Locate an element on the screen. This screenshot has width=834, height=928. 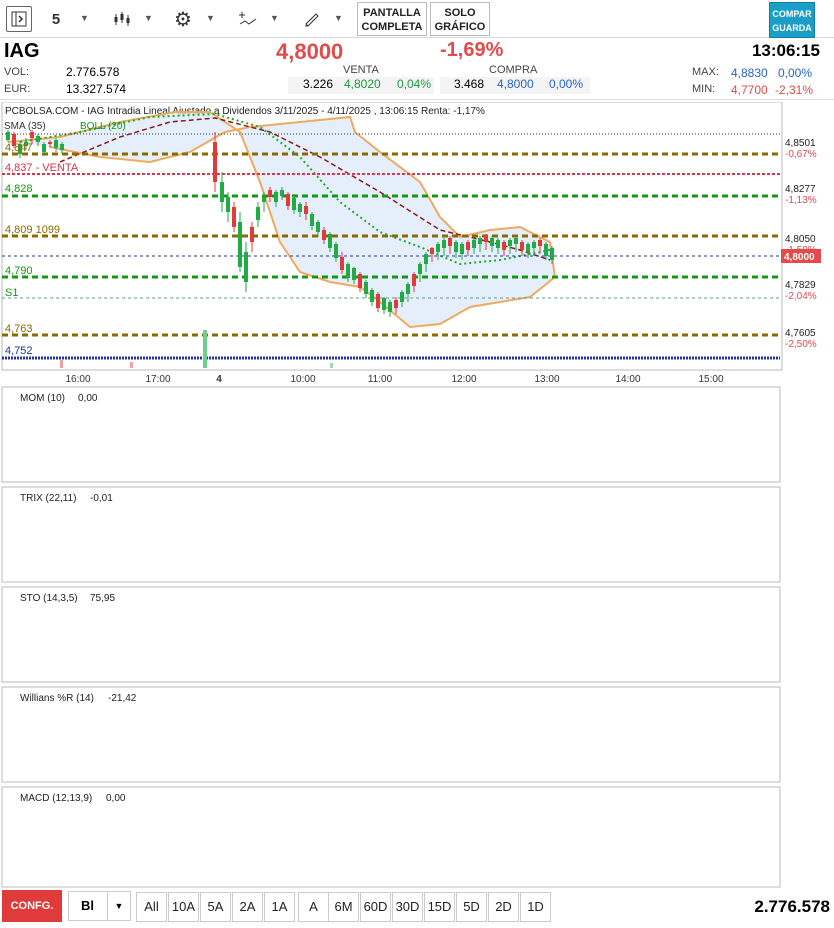
sidebar-toggle-icon is located at coordinates (19, 19).